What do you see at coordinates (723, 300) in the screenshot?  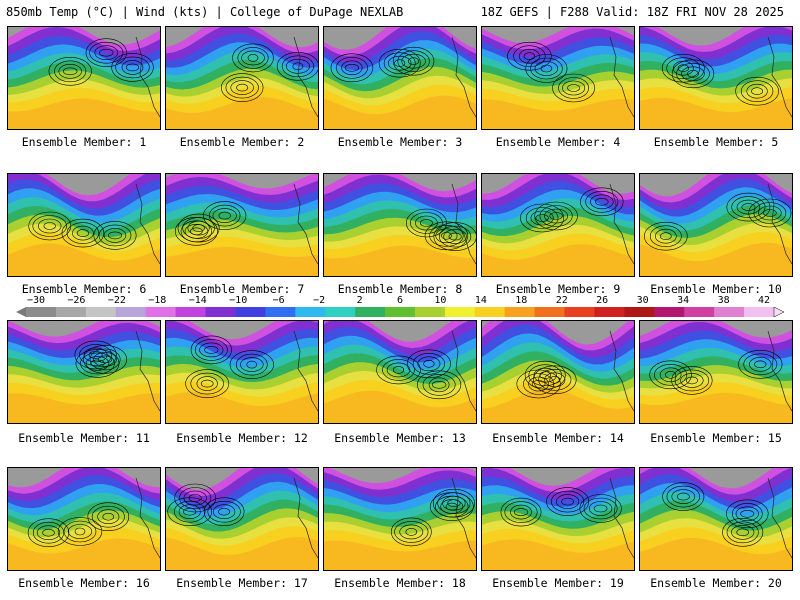 I see `colorbar-tick-label: 38` at bounding box center [723, 300].